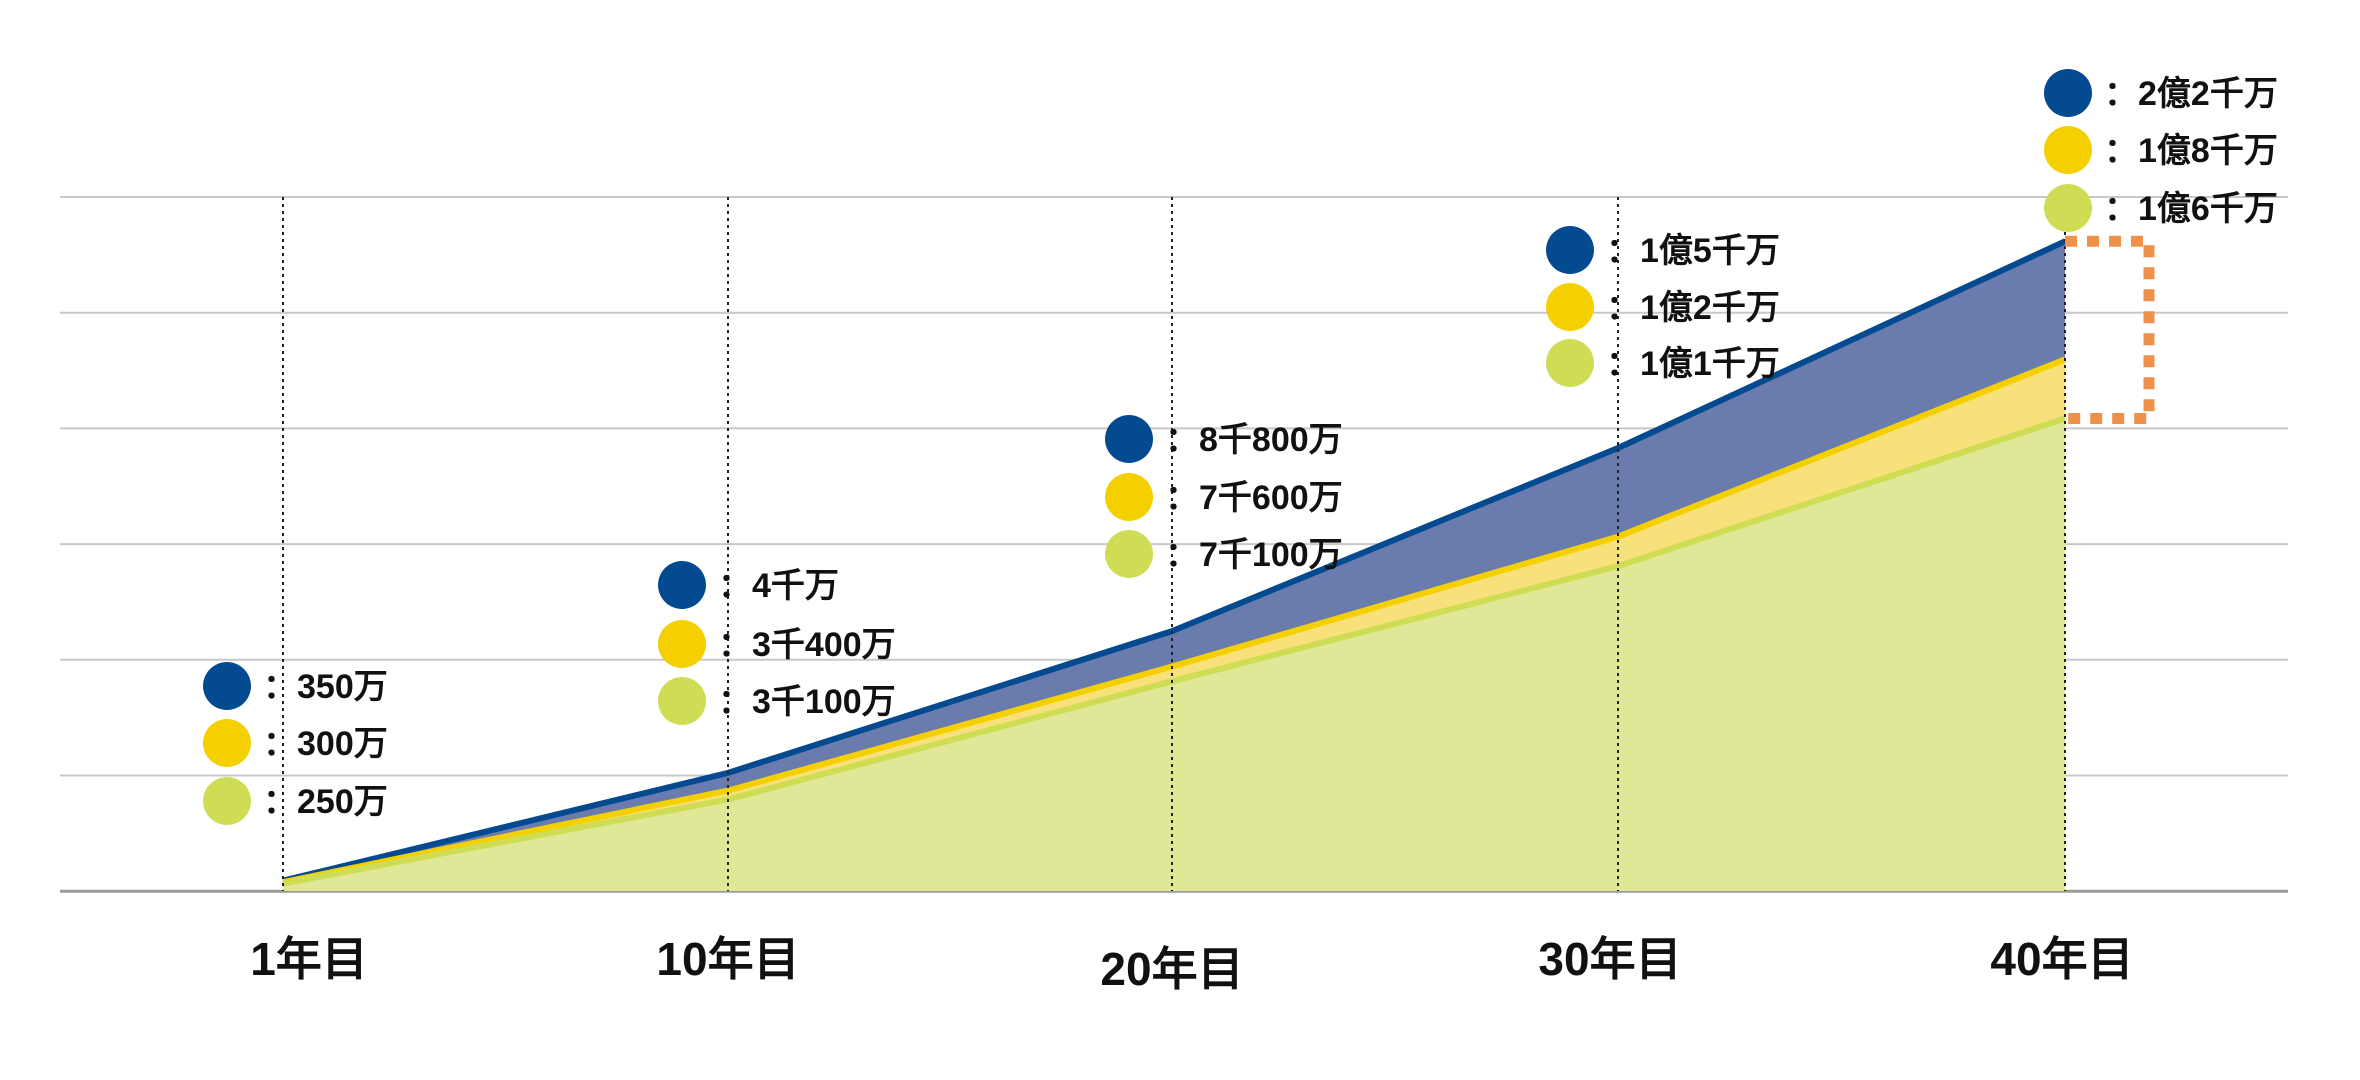  I want to click on value-label: ：300万, so click(325, 744).